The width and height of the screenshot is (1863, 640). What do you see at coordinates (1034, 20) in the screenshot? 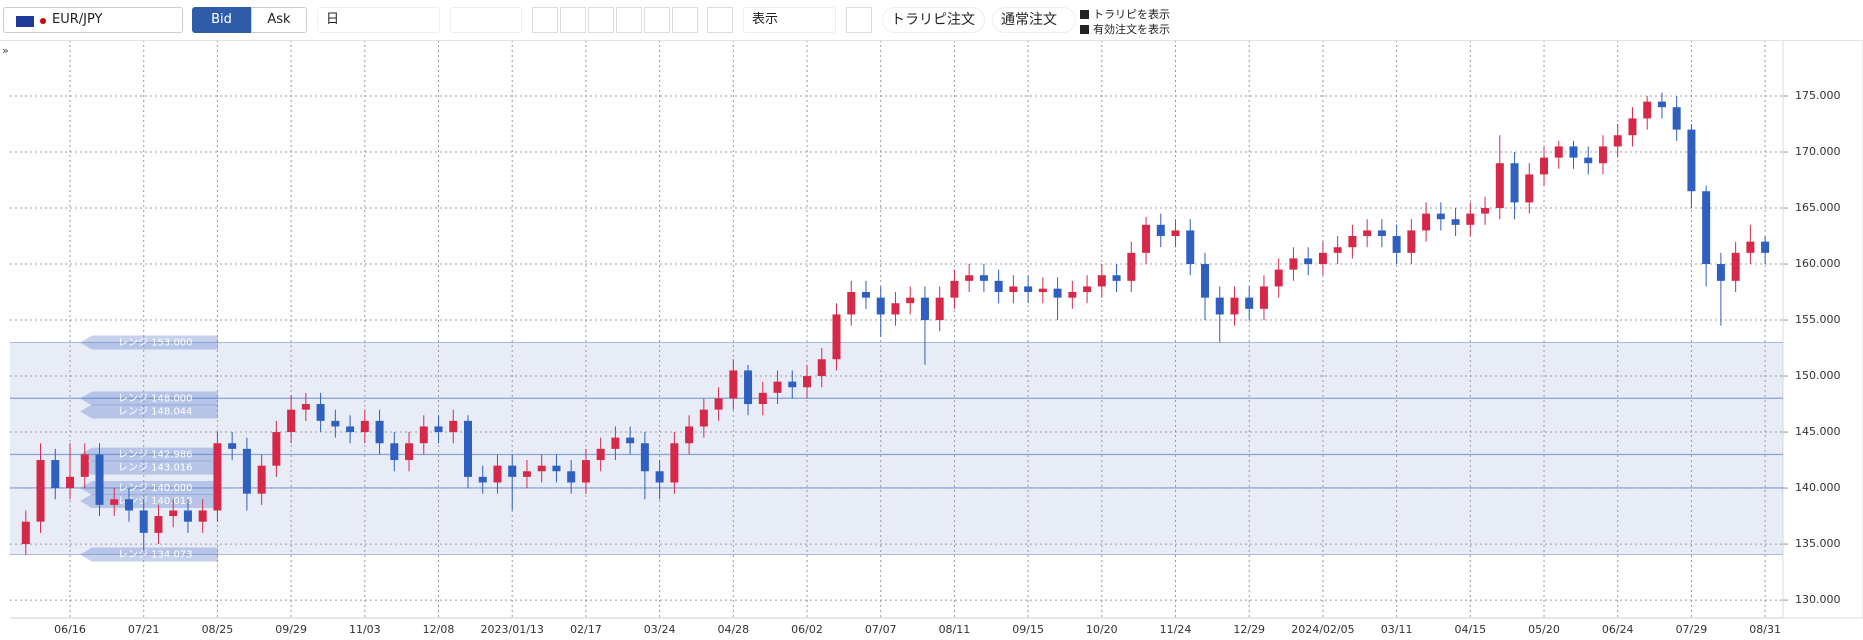
I see `normal-order-button: 通常注文` at bounding box center [1034, 20].